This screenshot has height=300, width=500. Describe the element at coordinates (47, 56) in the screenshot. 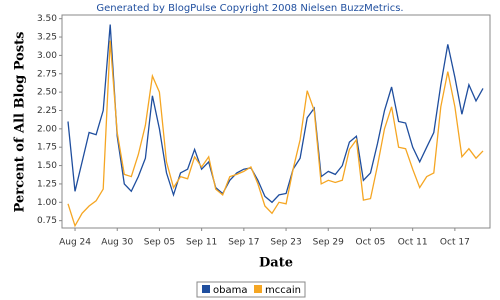

I see `y-tick-label: 3.00` at that location.